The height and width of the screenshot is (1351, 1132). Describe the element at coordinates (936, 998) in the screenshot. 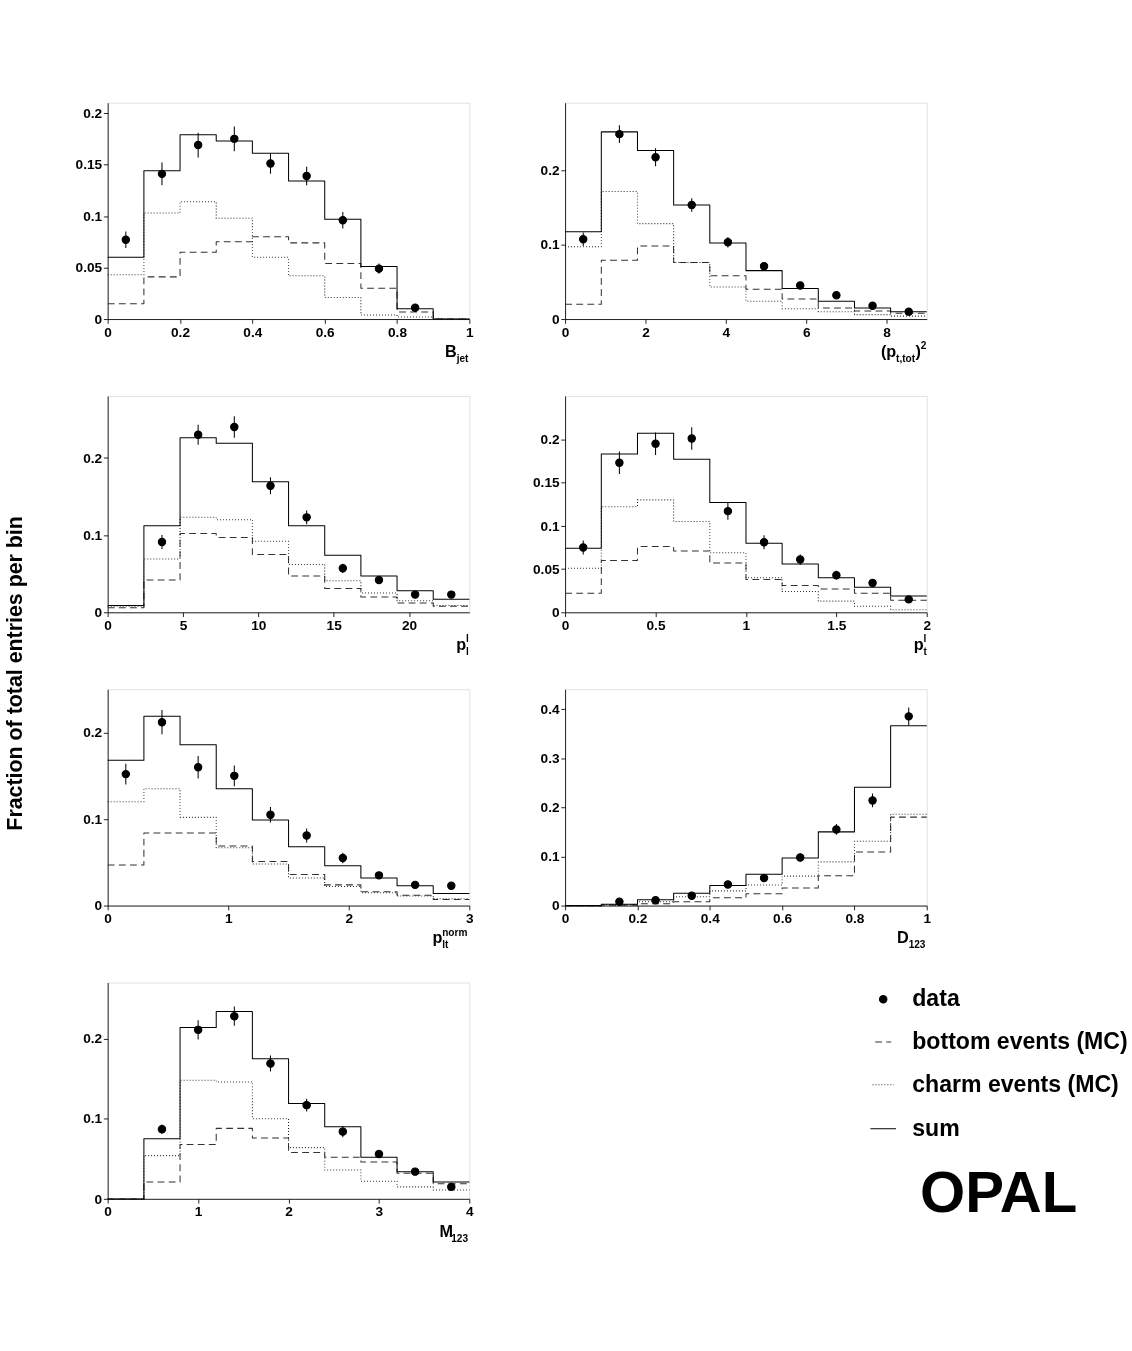

I see `legend-label: data` at that location.